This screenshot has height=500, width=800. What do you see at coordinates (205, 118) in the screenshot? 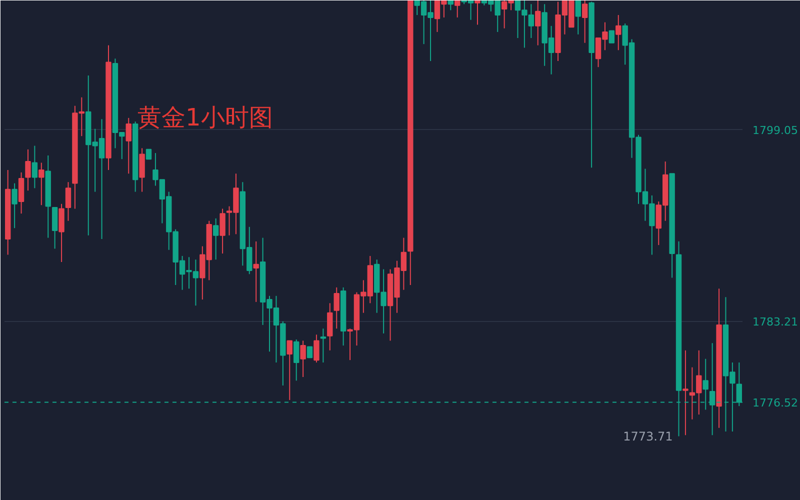
I see `text: 黄金1小时图` at bounding box center [205, 118].